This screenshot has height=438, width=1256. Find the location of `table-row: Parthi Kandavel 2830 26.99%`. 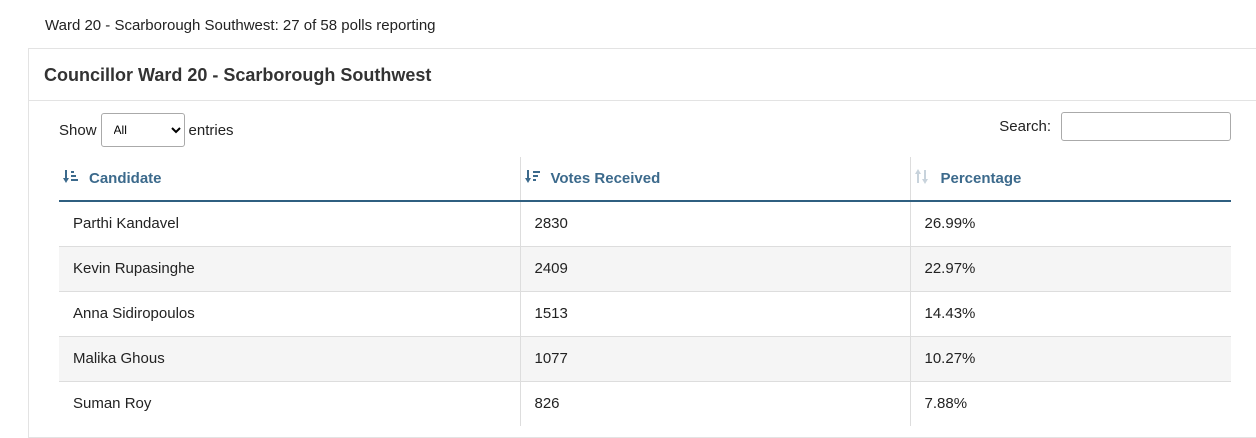

table-row: Parthi Kandavel 2830 26.99% is located at coordinates (645, 223).